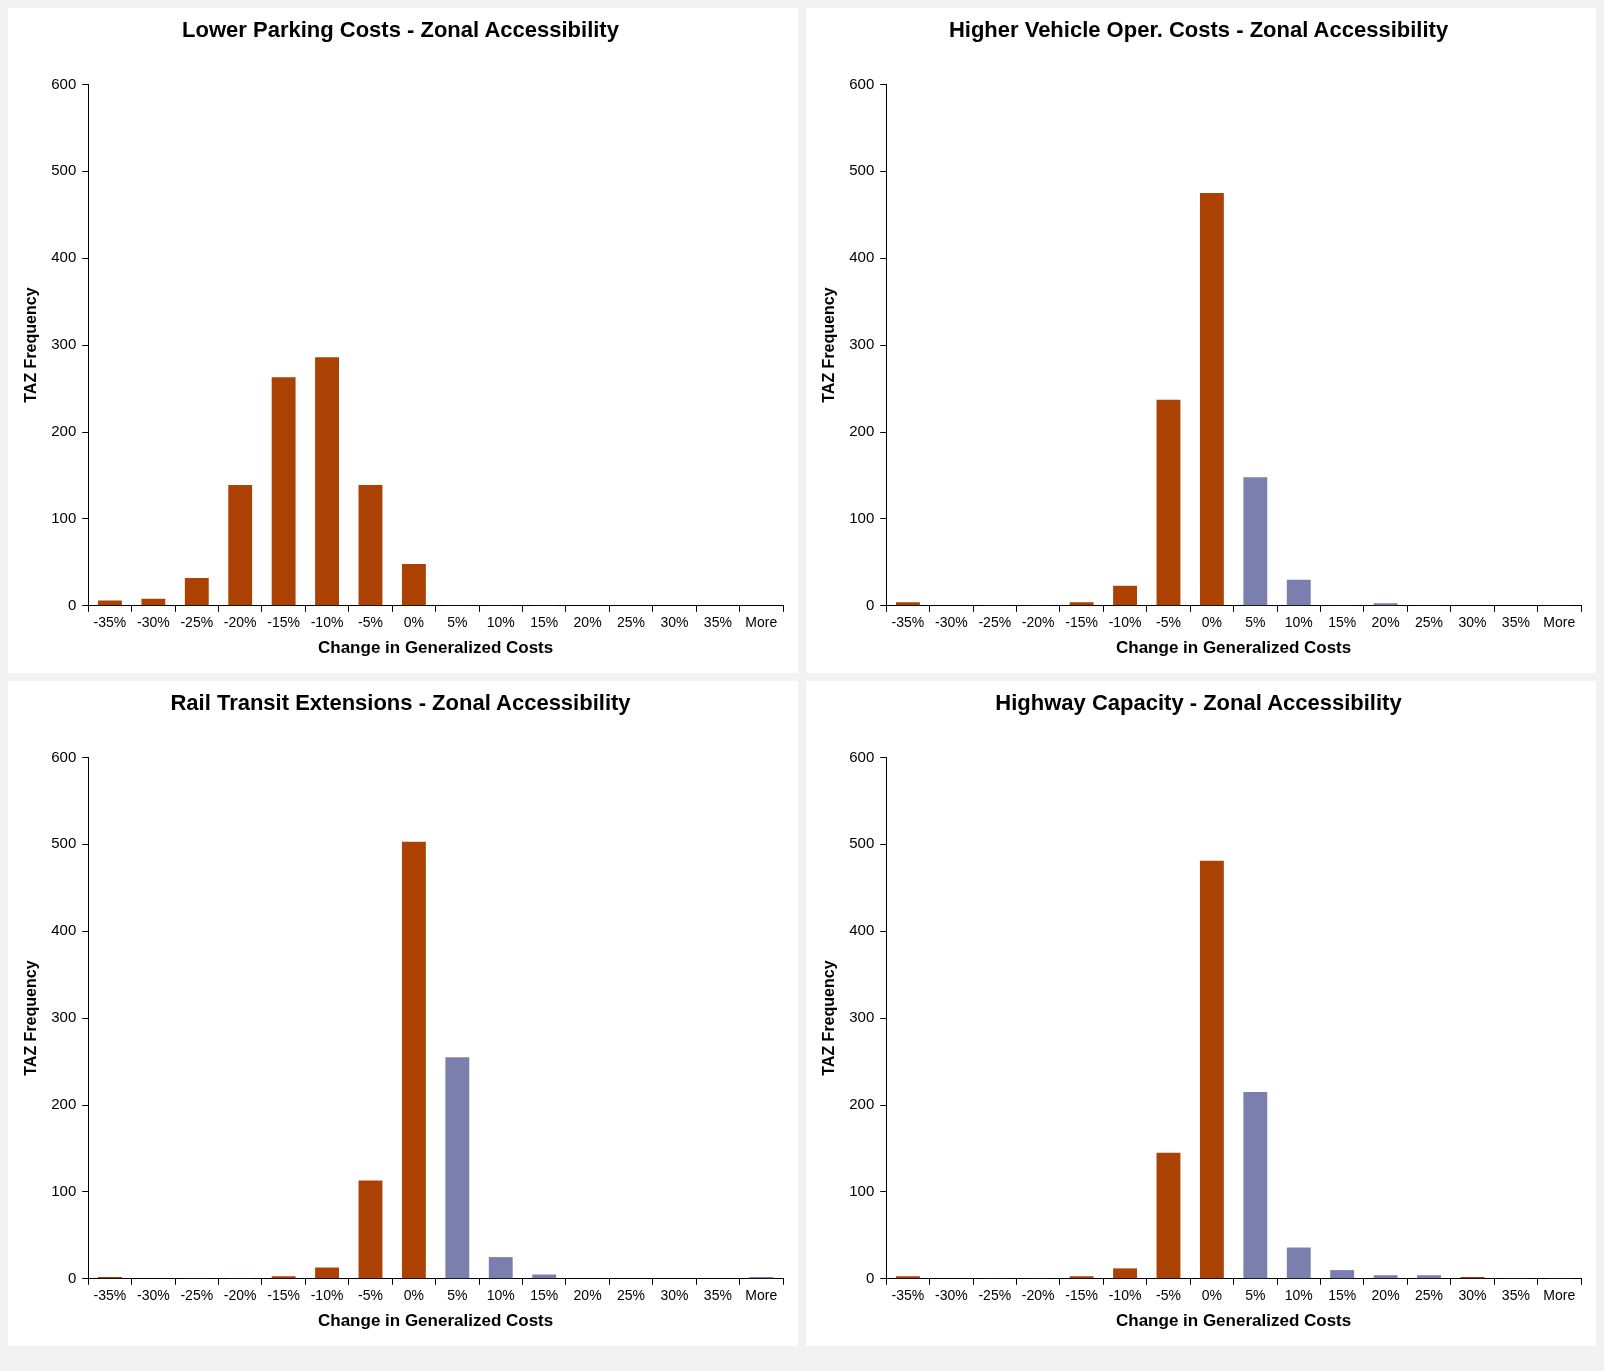  What do you see at coordinates (401, 30) in the screenshot?
I see `chart-title: Lower Parking Costs - Zonal Accessibility` at bounding box center [401, 30].